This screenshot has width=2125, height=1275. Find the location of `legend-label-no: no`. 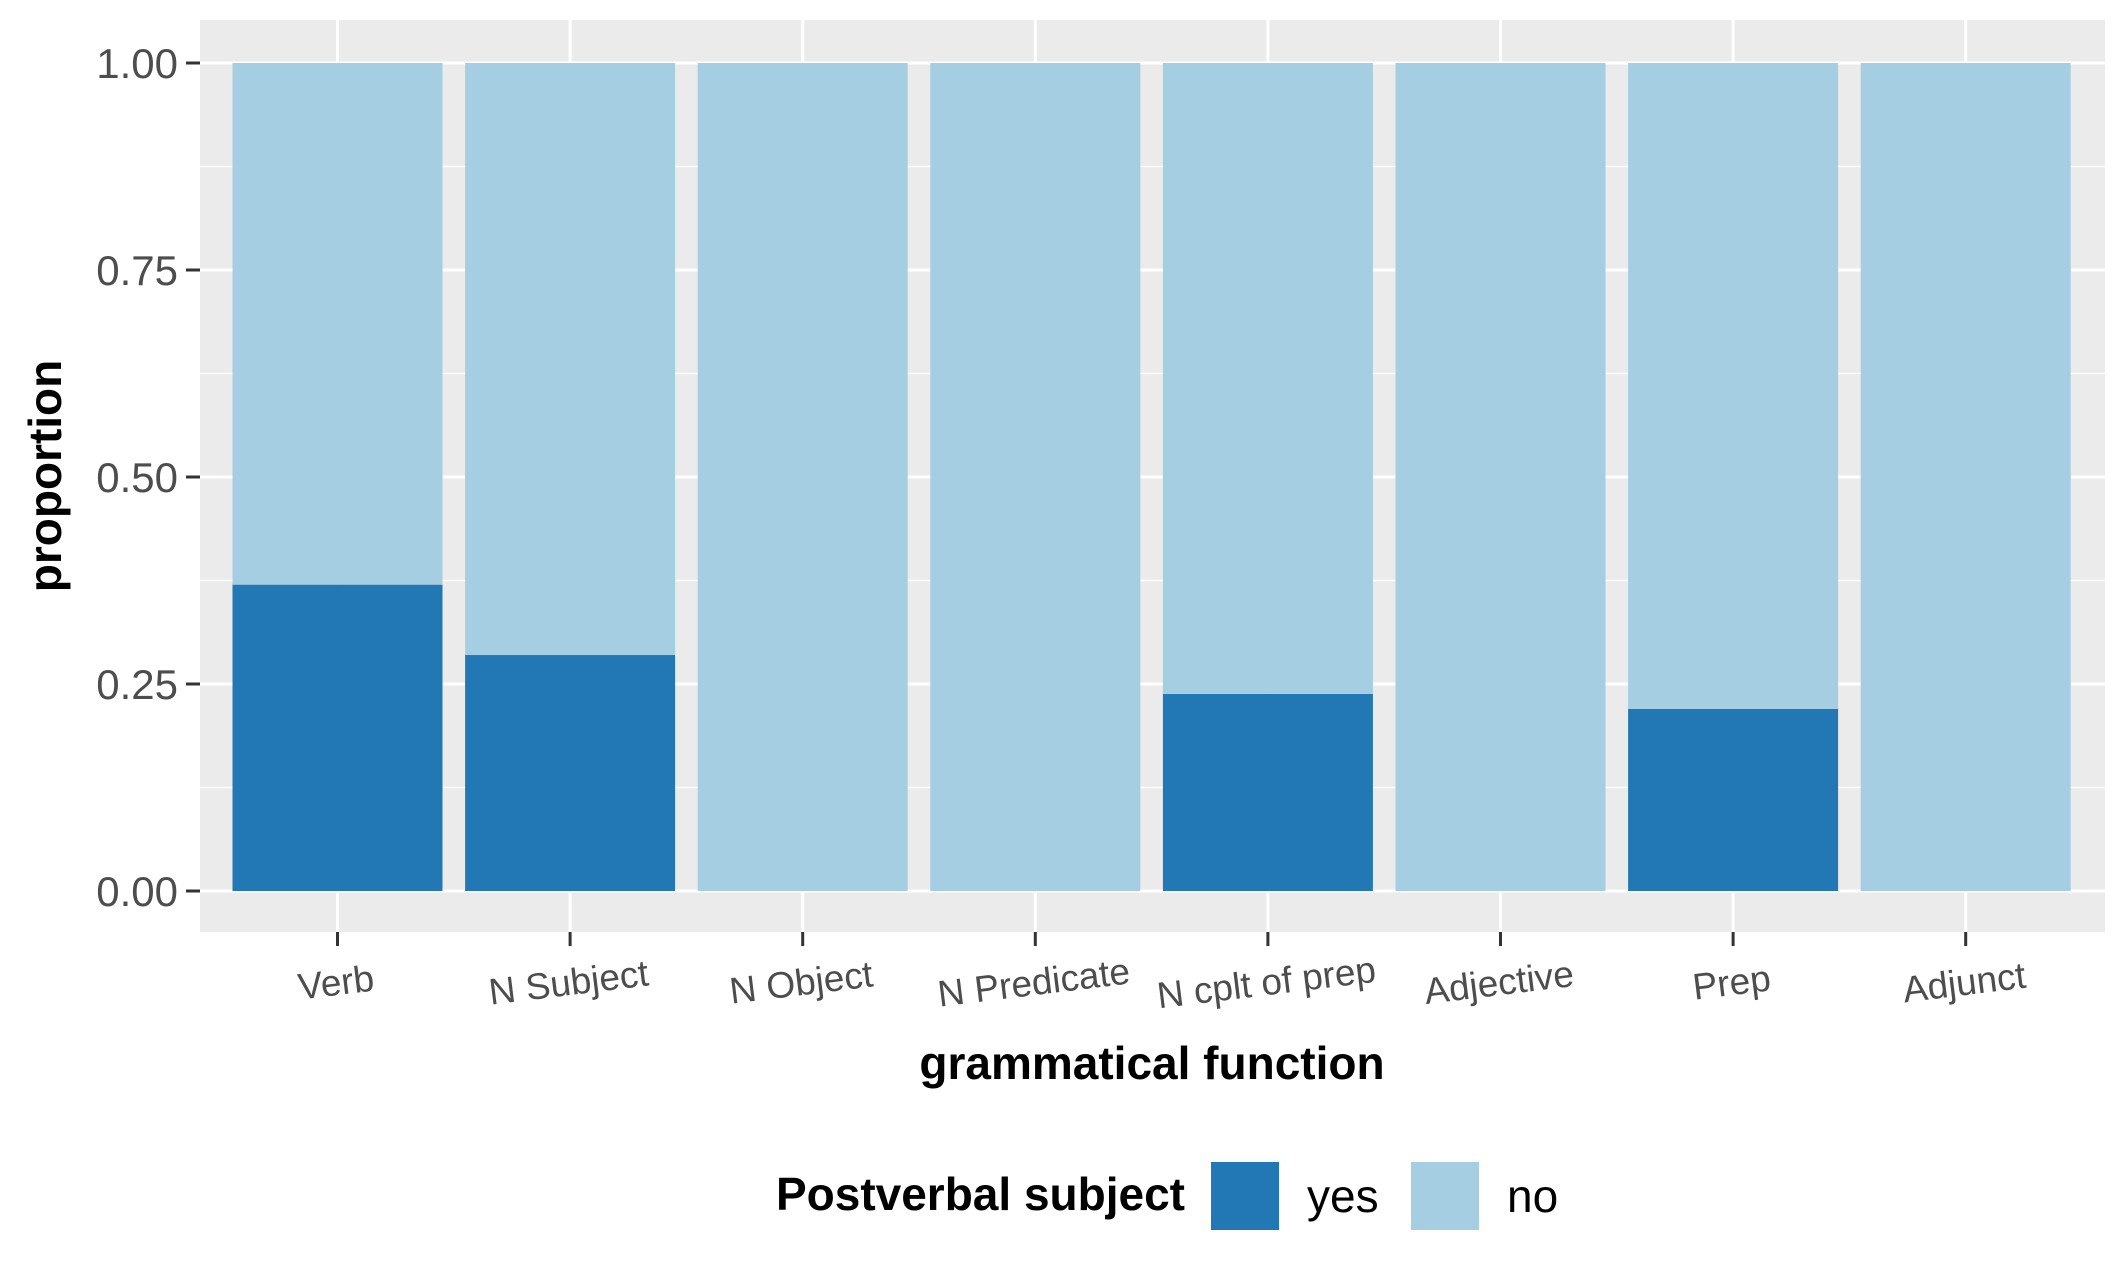

legend-label-no: no is located at coordinates (1532, 1196).